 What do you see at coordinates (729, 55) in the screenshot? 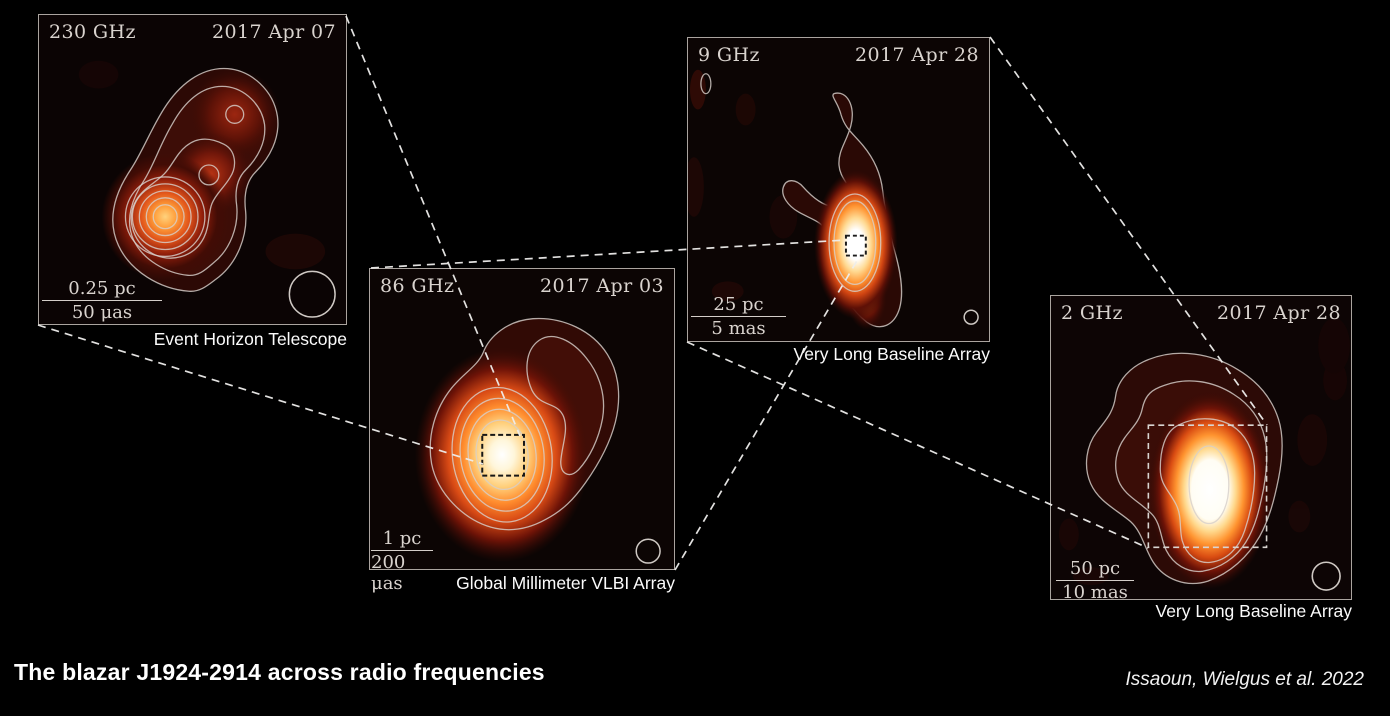
I see `frequency-label: 9 GHz` at bounding box center [729, 55].